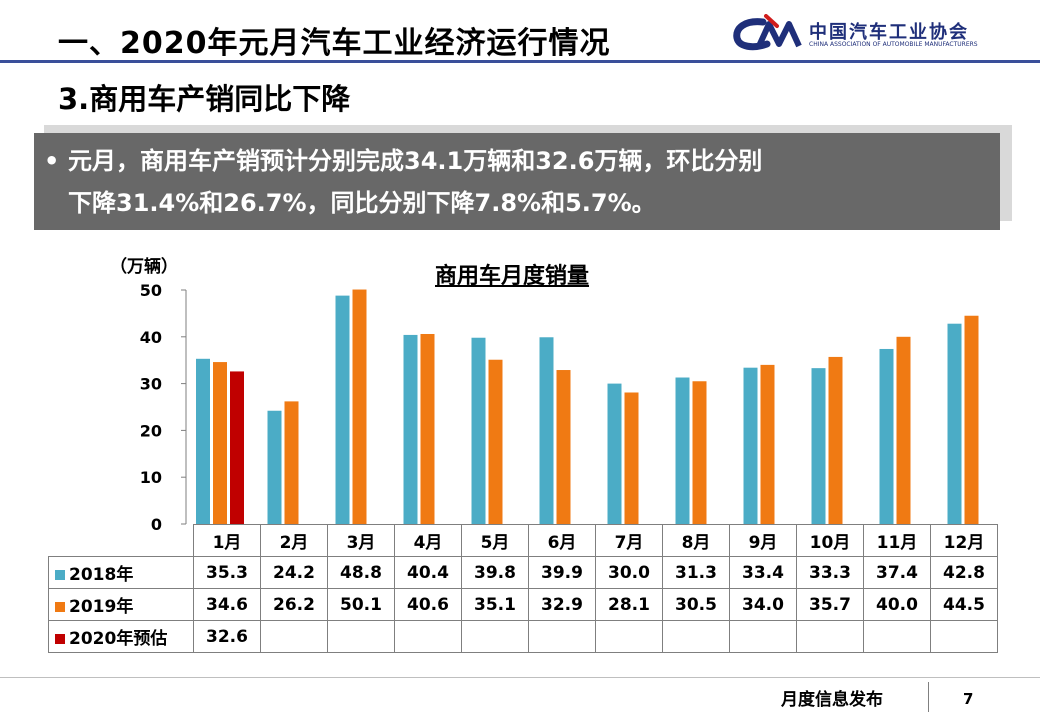 The width and height of the screenshot is (1040, 720). What do you see at coordinates (562, 572) in the screenshot?
I see `table-cell: 39.9` at bounding box center [562, 572].